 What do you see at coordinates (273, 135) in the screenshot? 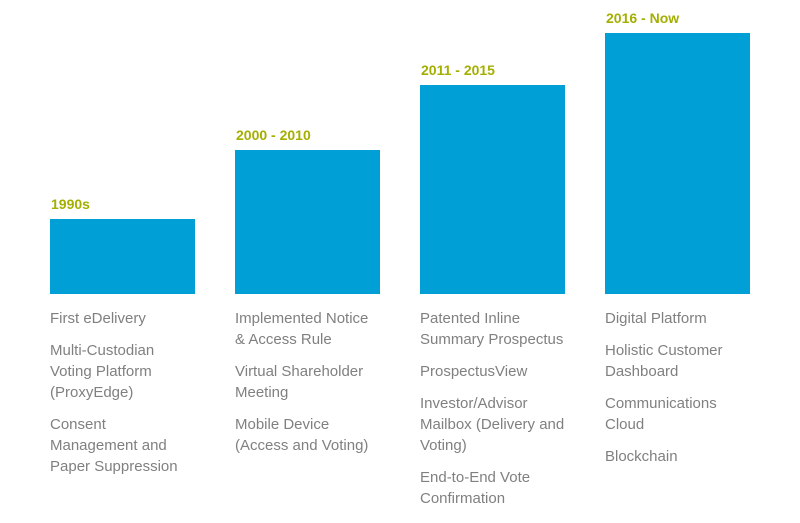
I see `era-label-2000-2010: 2000 - 2010` at bounding box center [273, 135].